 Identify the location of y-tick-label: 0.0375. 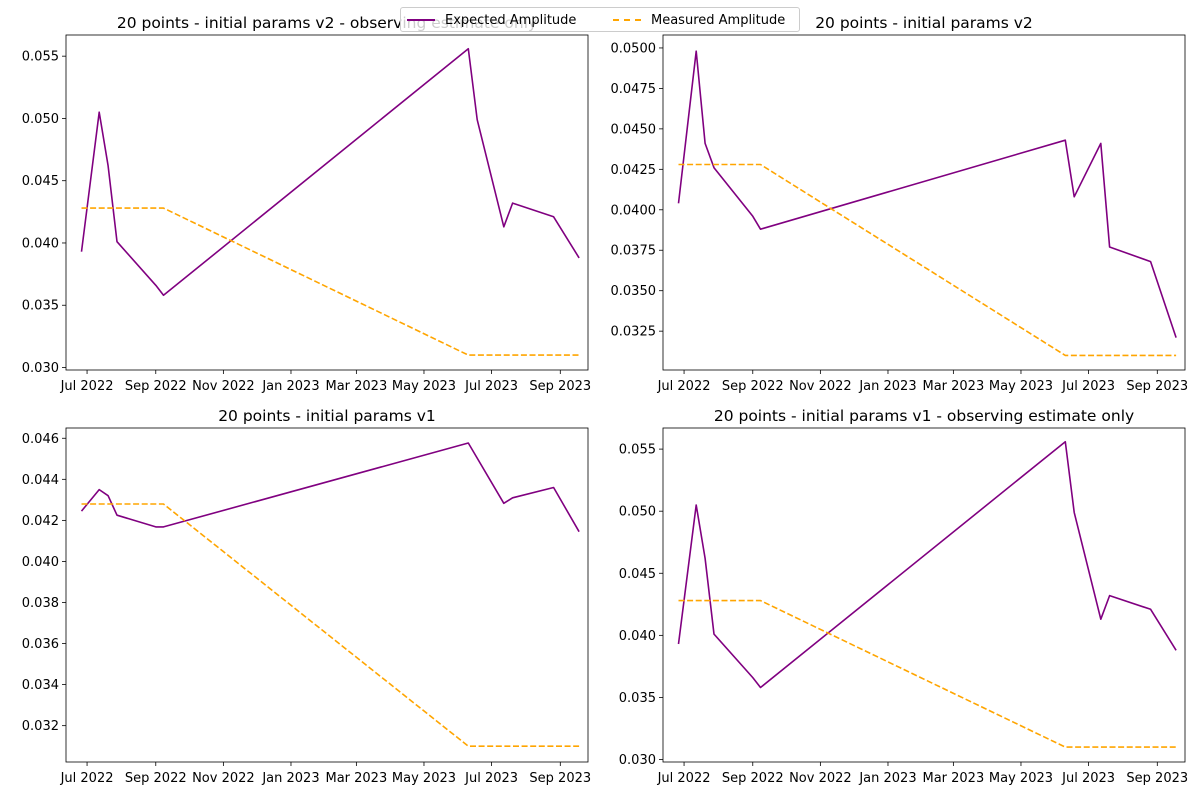
(634, 251).